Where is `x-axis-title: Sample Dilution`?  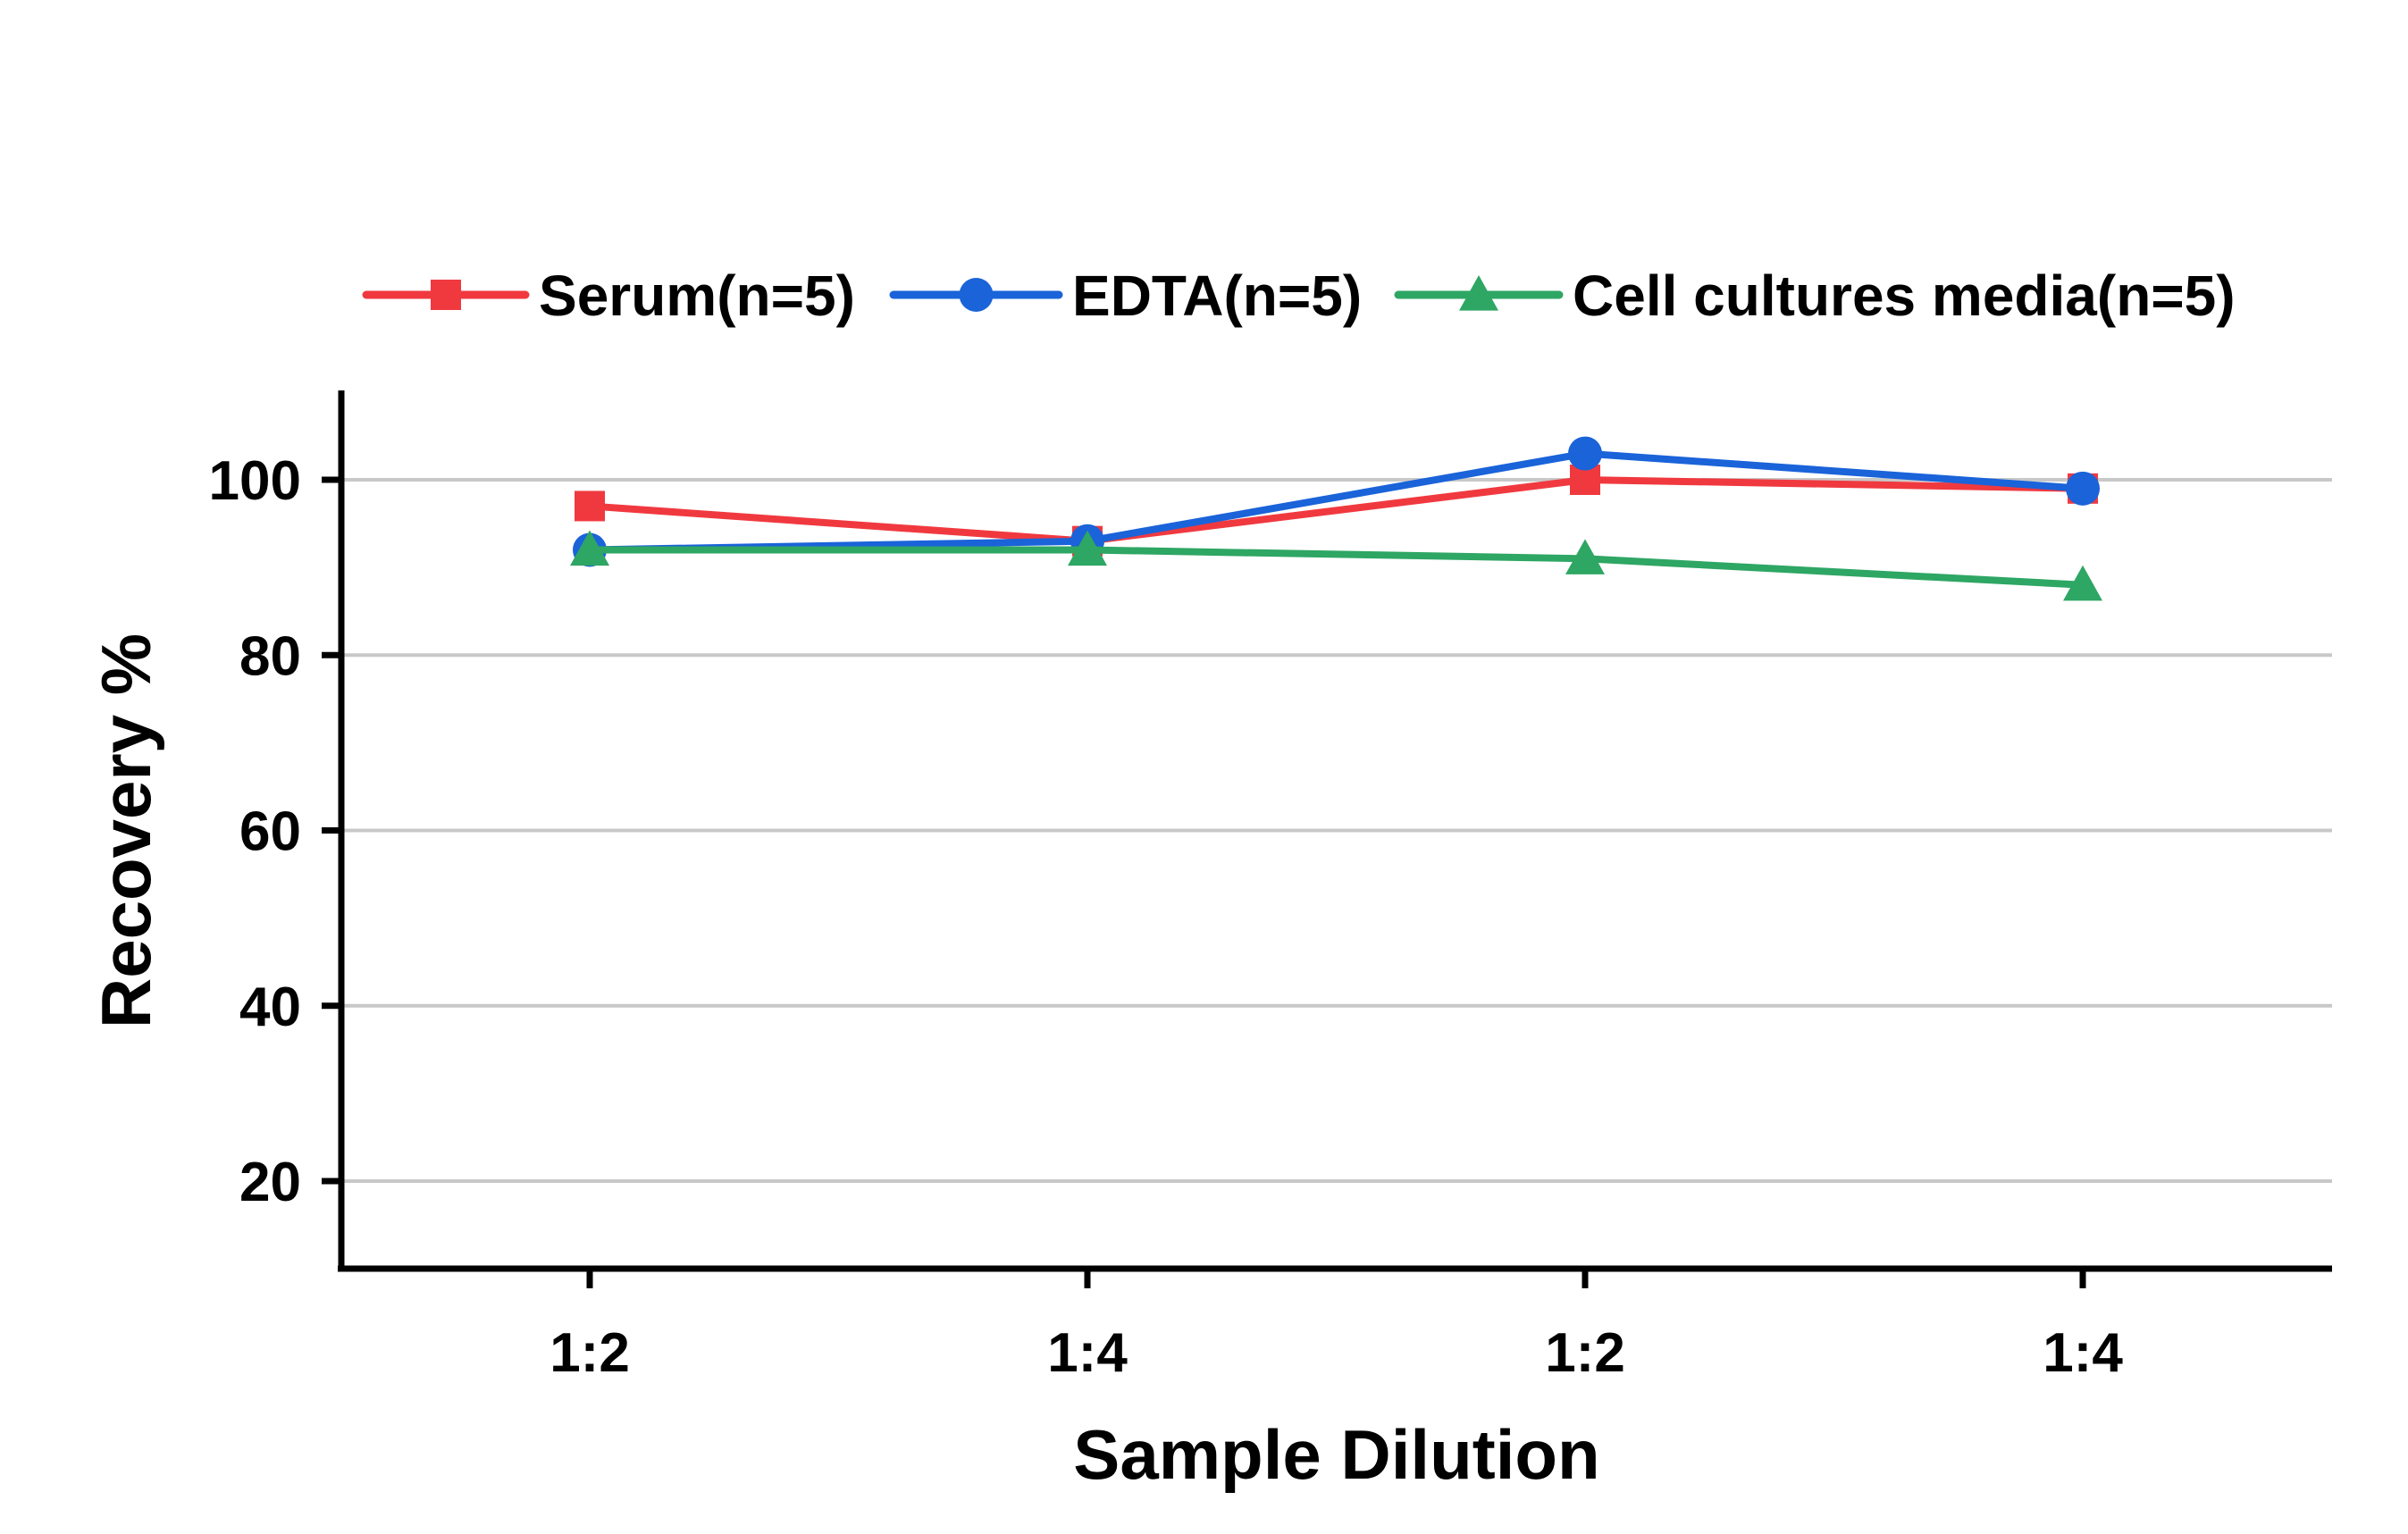 x-axis-title: Sample Dilution is located at coordinates (1336, 1454).